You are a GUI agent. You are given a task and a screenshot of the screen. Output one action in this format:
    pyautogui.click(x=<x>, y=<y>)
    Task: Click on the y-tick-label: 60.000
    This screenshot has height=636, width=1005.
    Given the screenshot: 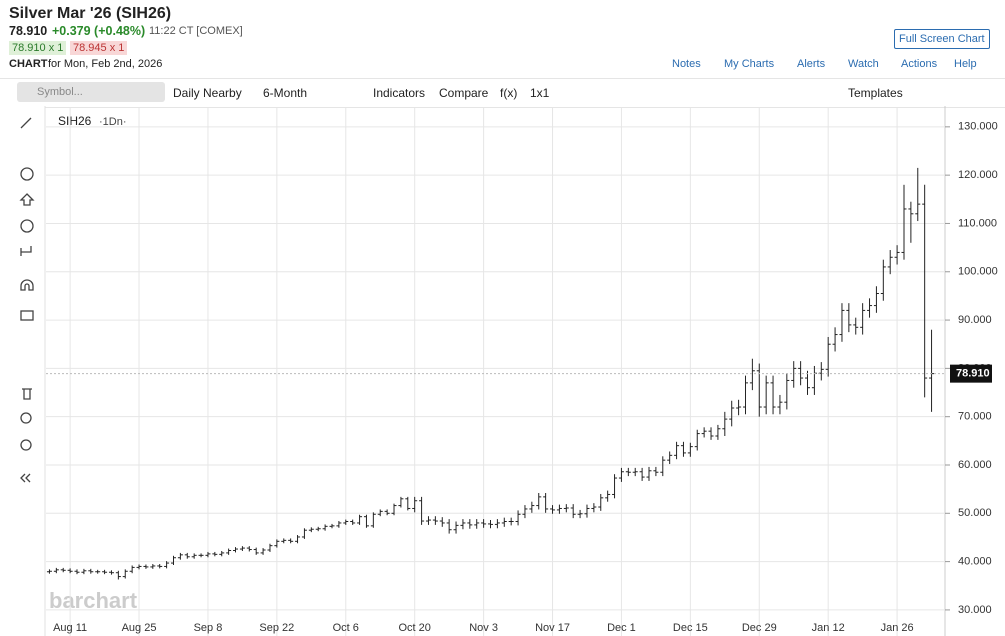 What is the action you would take?
    pyautogui.click(x=975, y=465)
    